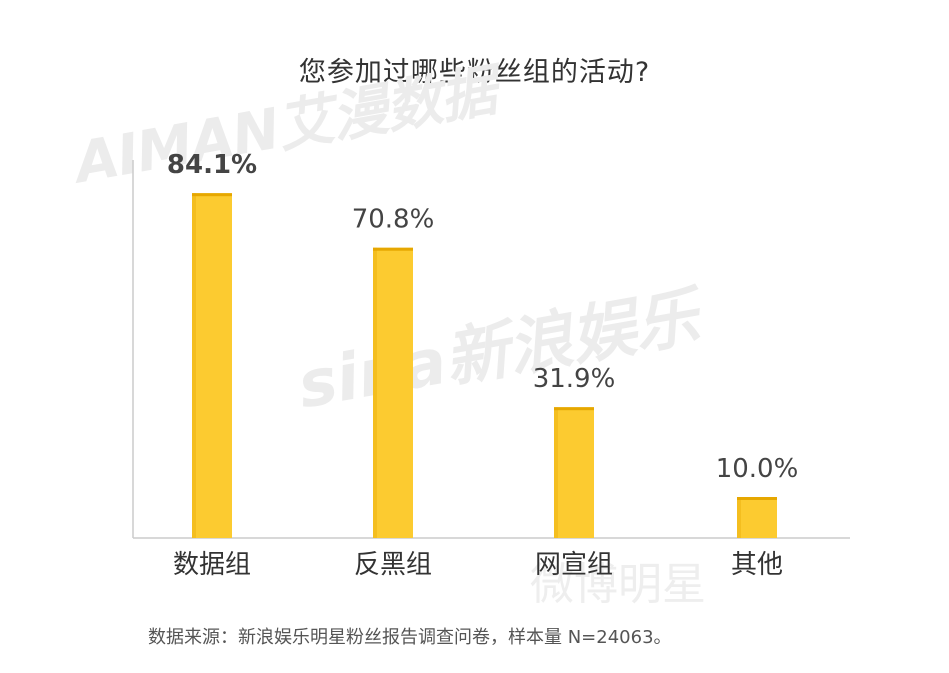 This screenshot has height=673, width=949. What do you see at coordinates (574, 379) in the screenshot?
I see `bar-value-label: 31.9%` at bounding box center [574, 379].